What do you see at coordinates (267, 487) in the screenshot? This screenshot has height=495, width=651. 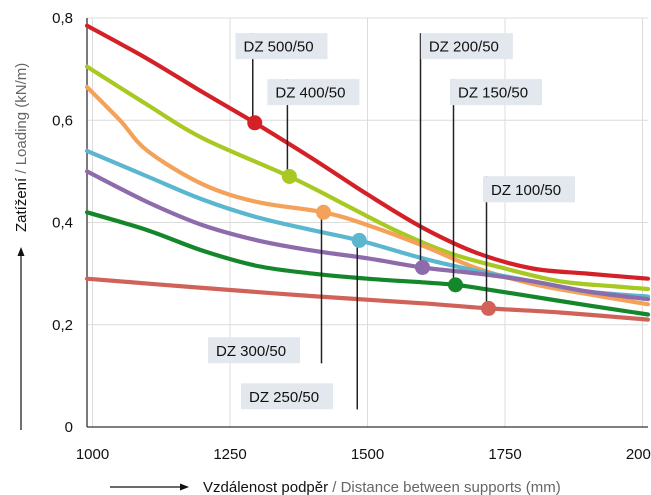 I see `x-axis-title-cz: Vzdálenost podpěr` at bounding box center [267, 487].